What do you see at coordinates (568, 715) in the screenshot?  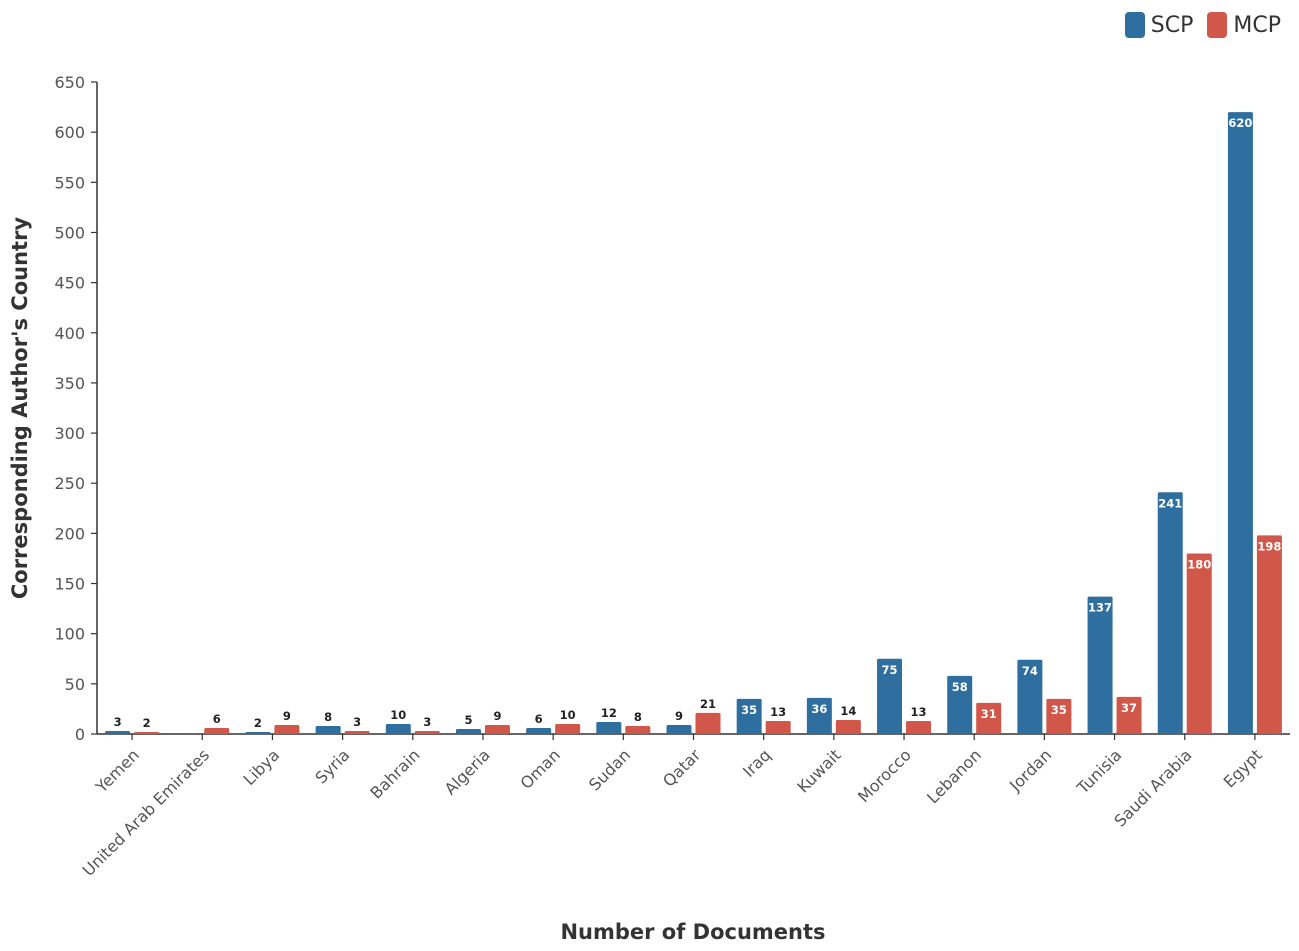 I see `bar-label-mcp: 10` at bounding box center [568, 715].